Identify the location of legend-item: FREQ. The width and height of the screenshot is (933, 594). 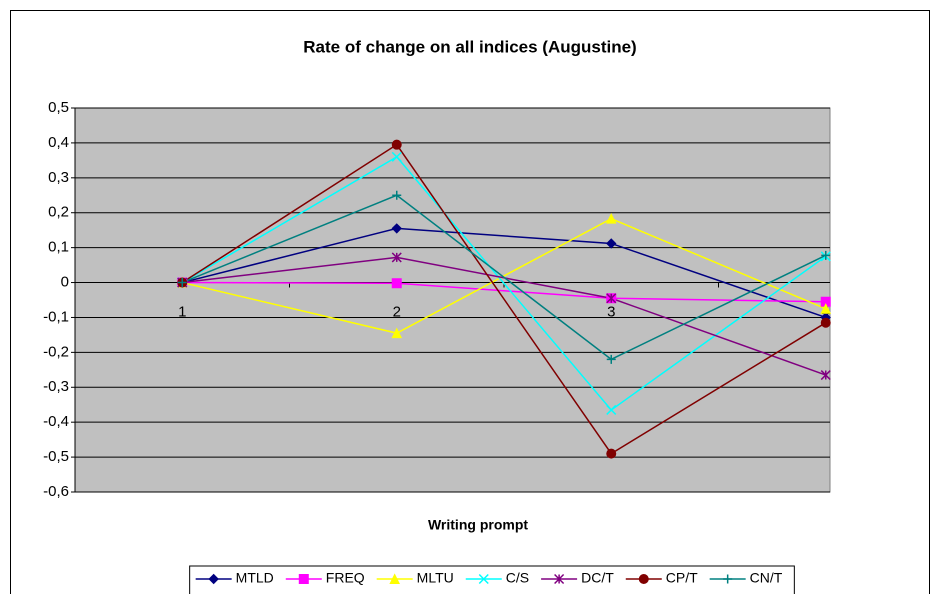
(325, 578).